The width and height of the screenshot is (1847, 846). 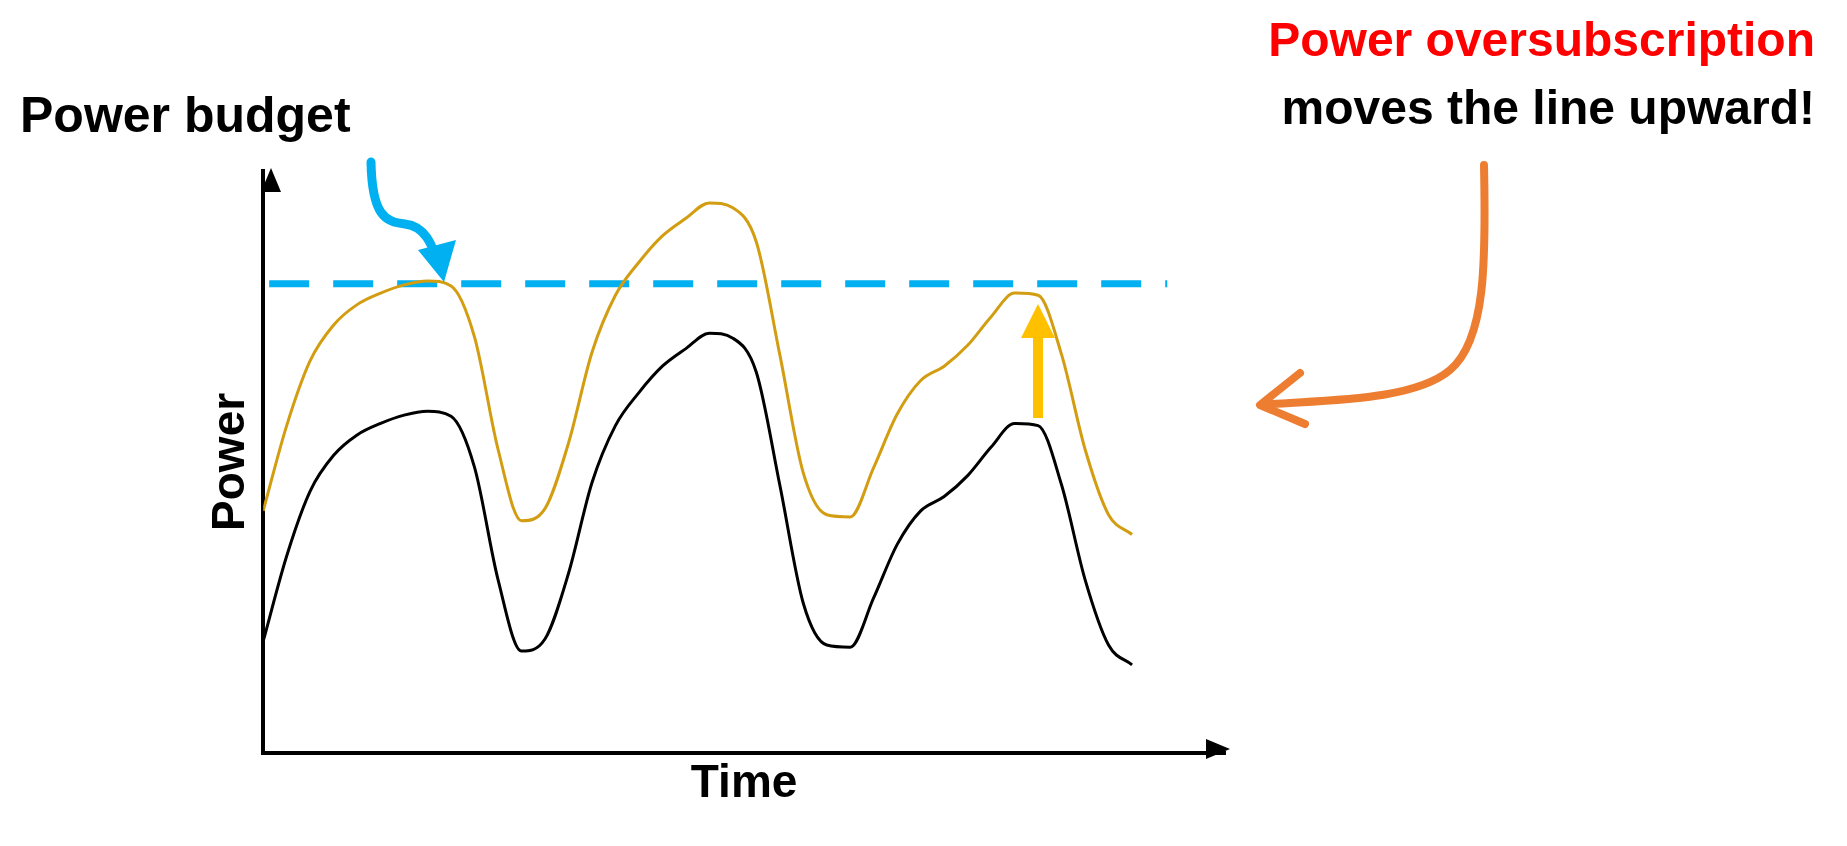 I want to click on y-axis-title: Power, so click(x=228, y=461).